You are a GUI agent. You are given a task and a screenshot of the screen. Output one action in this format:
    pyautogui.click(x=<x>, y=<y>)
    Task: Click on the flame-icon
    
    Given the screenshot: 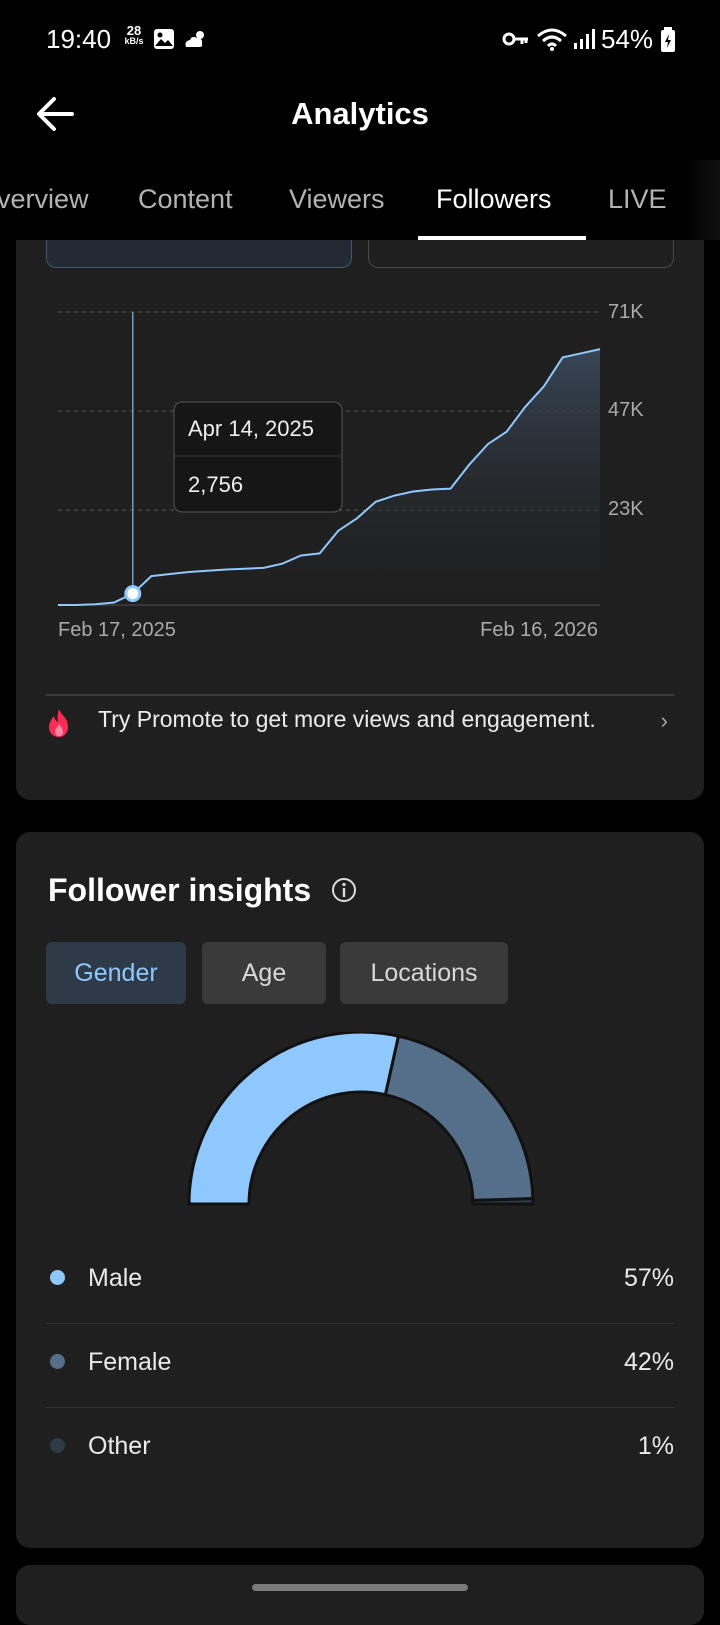 What is the action you would take?
    pyautogui.click(x=58, y=723)
    